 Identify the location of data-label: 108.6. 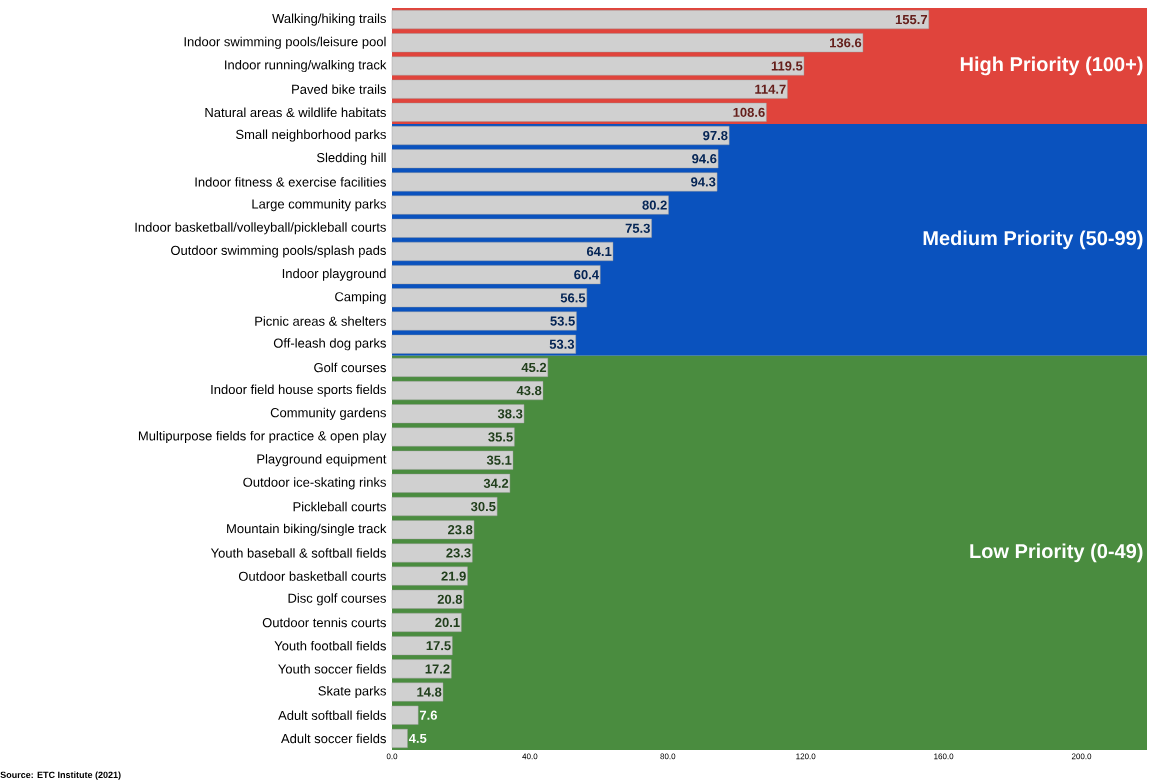
(749, 112).